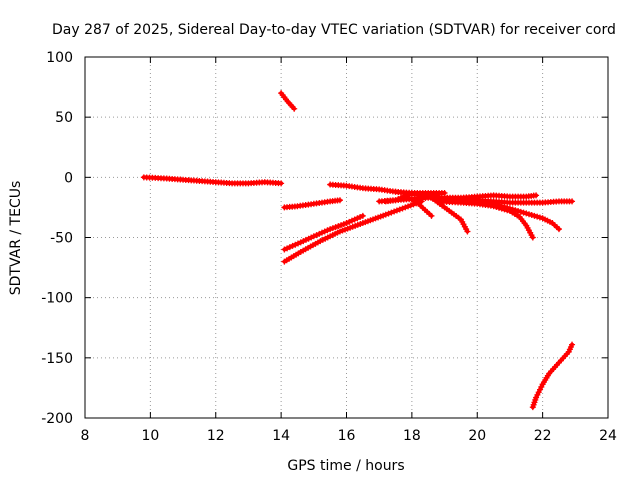 The width and height of the screenshot is (640, 480). Describe the element at coordinates (345, 466) in the screenshot. I see `x-axis-title: GPS time / hours` at that location.